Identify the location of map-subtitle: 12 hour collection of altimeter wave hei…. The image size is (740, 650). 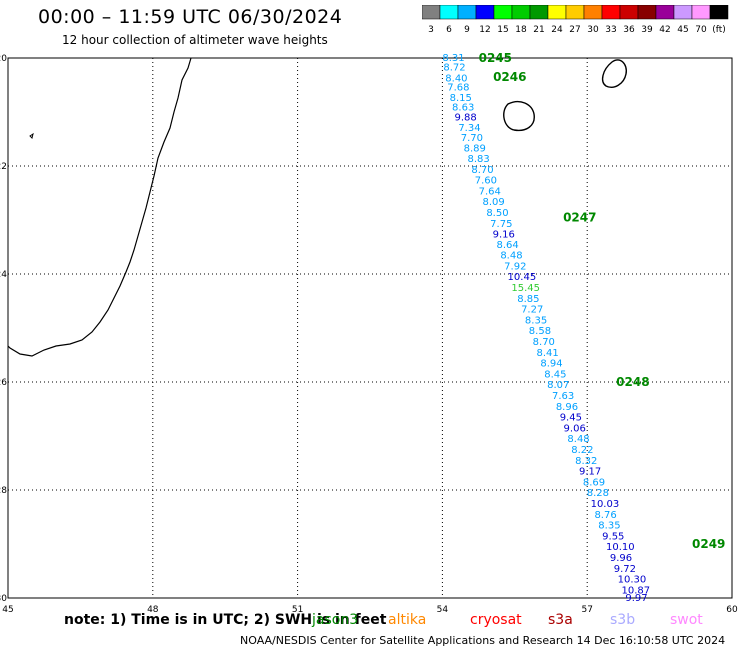
(195, 40).